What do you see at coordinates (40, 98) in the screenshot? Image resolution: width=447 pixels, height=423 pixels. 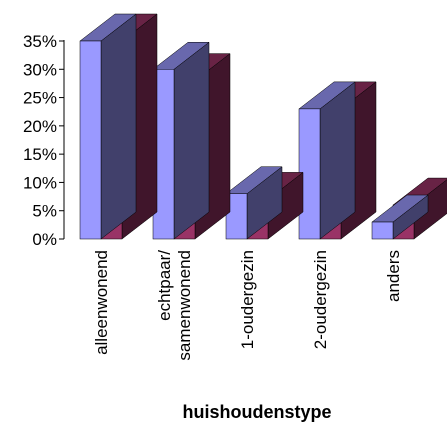 I see `y-tick-label: 25%` at bounding box center [40, 98].